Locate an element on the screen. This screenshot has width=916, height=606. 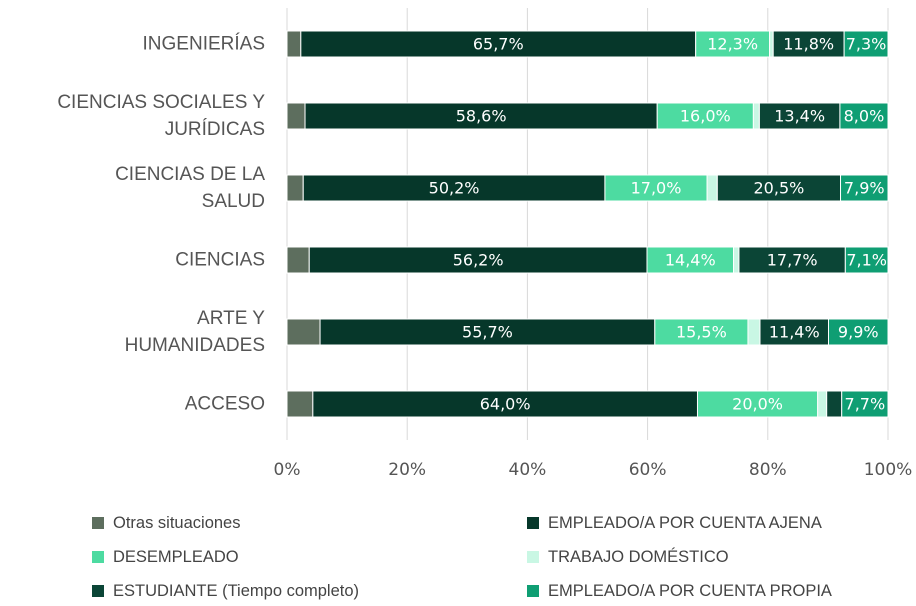
value-label: 11,4% is located at coordinates (794, 332).